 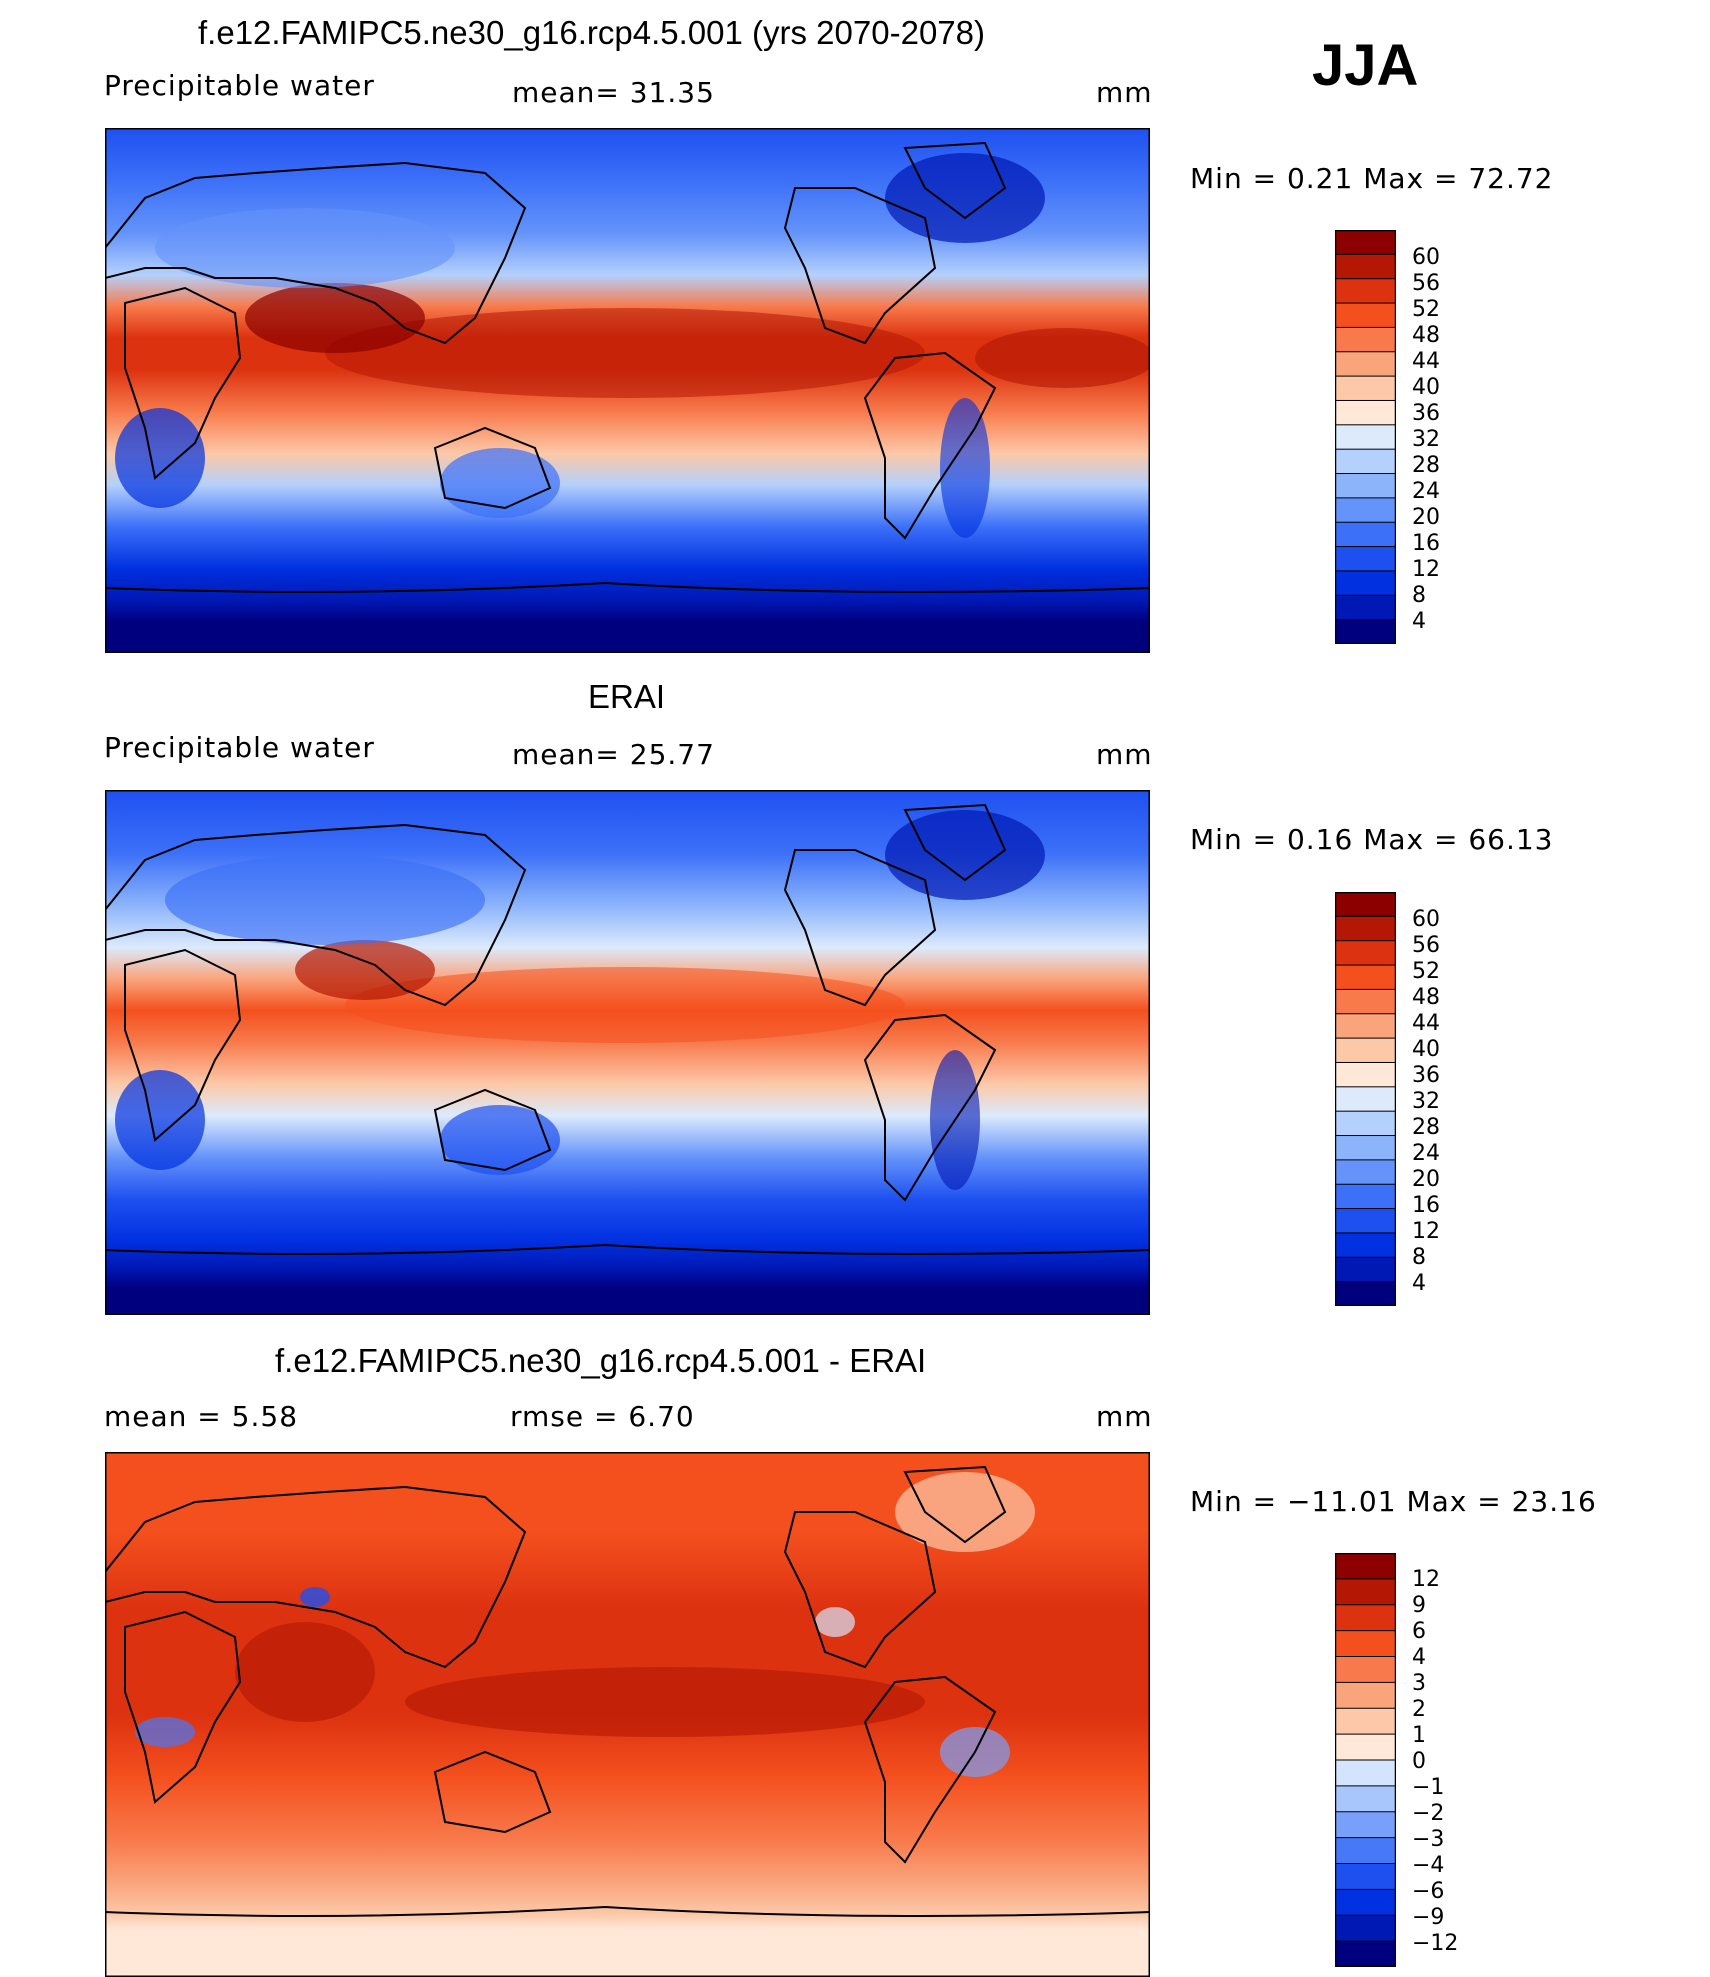 What do you see at coordinates (1426, 335) in the screenshot?
I see `colorbar-tick: 48` at bounding box center [1426, 335].